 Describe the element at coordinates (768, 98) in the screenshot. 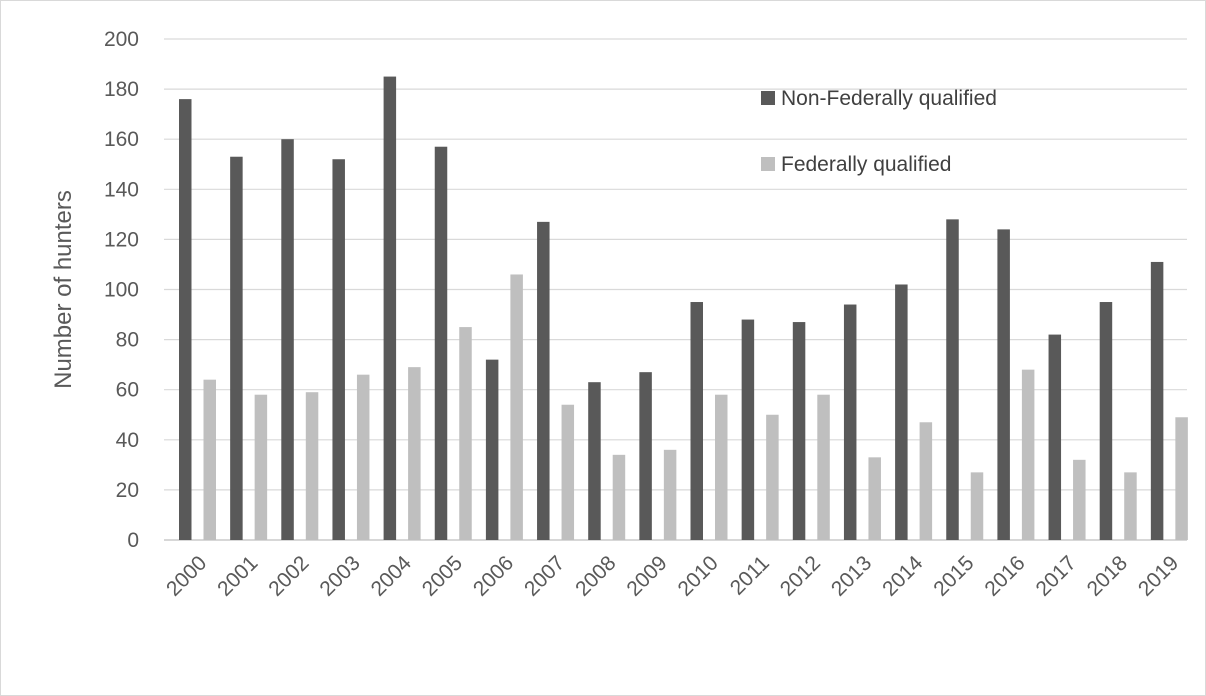

I see `legend-swatch-non-federally-qualified` at that location.